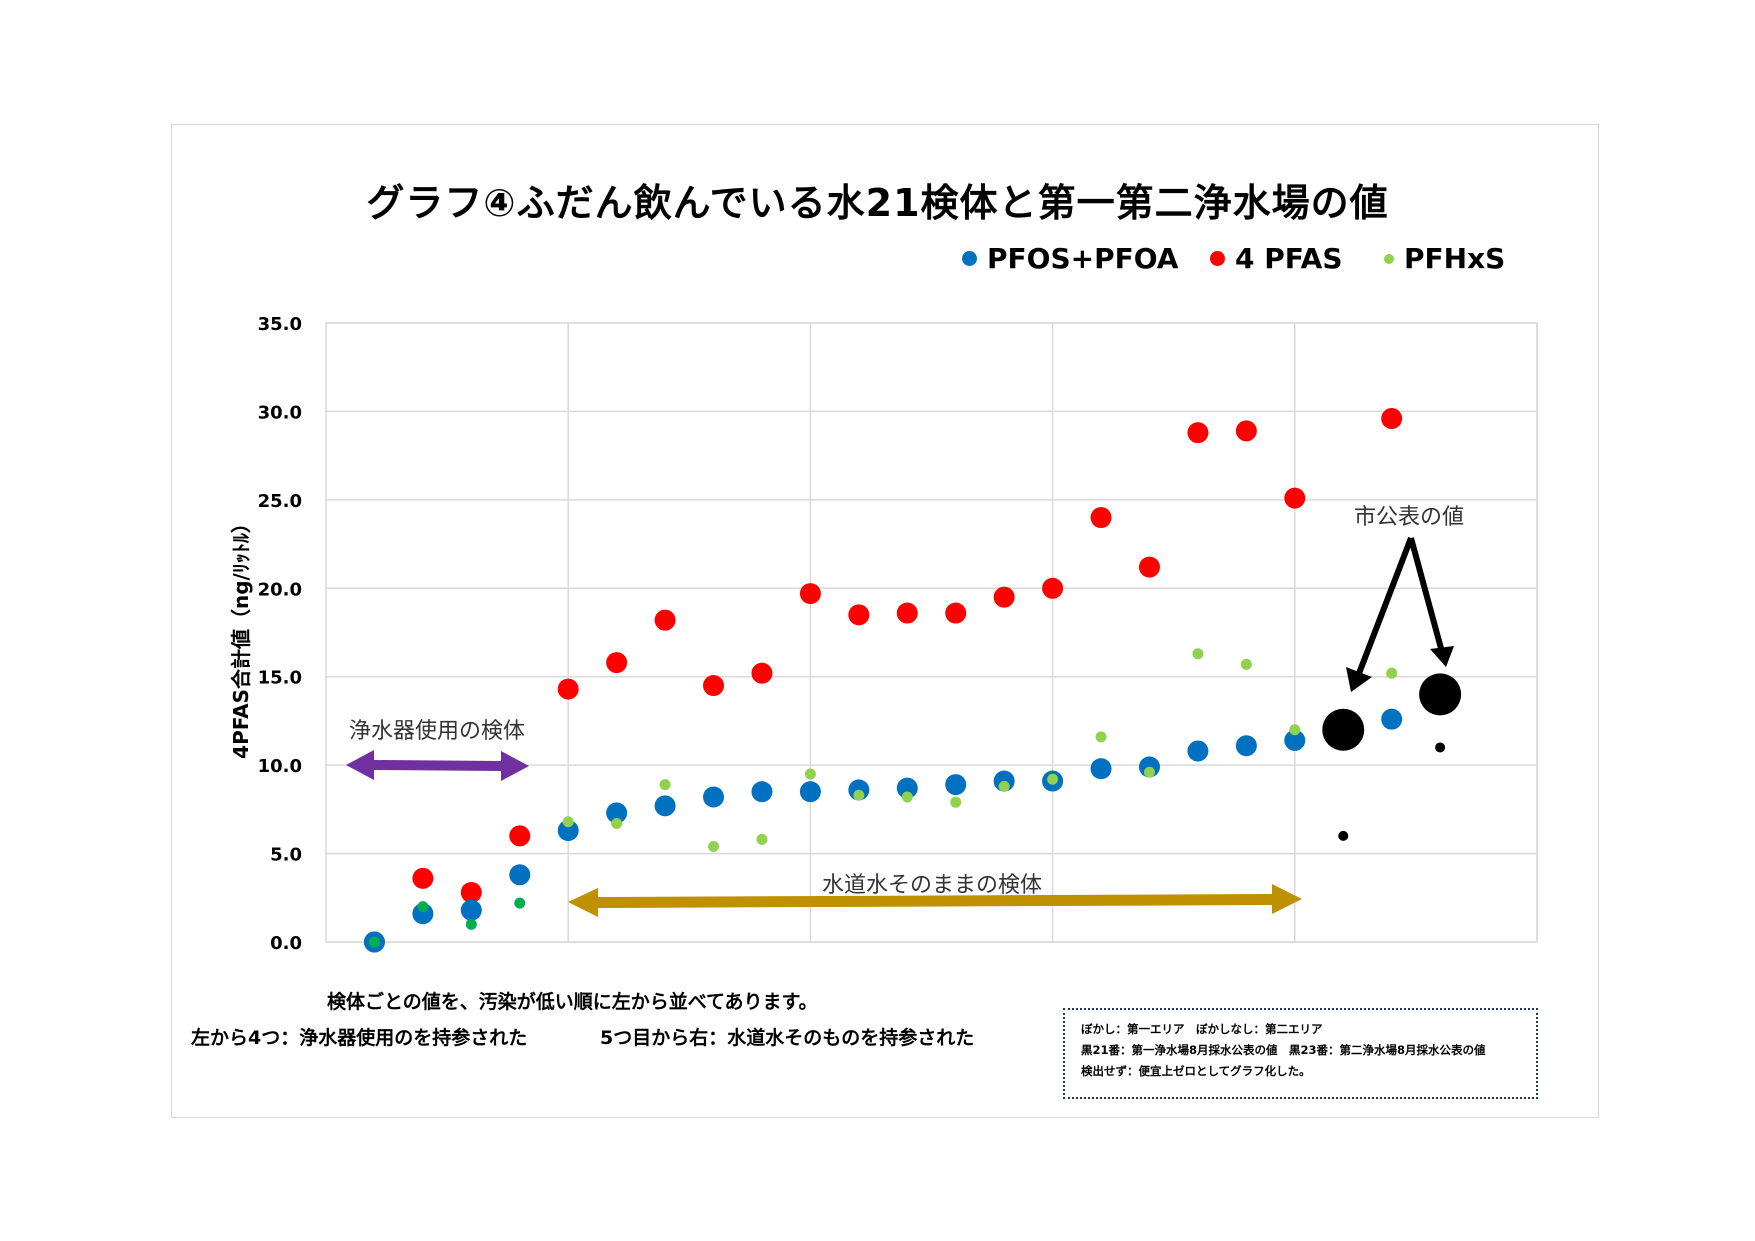 The image size is (1755, 1241). I want to click on y-tick-label: 10.0, so click(280, 766).